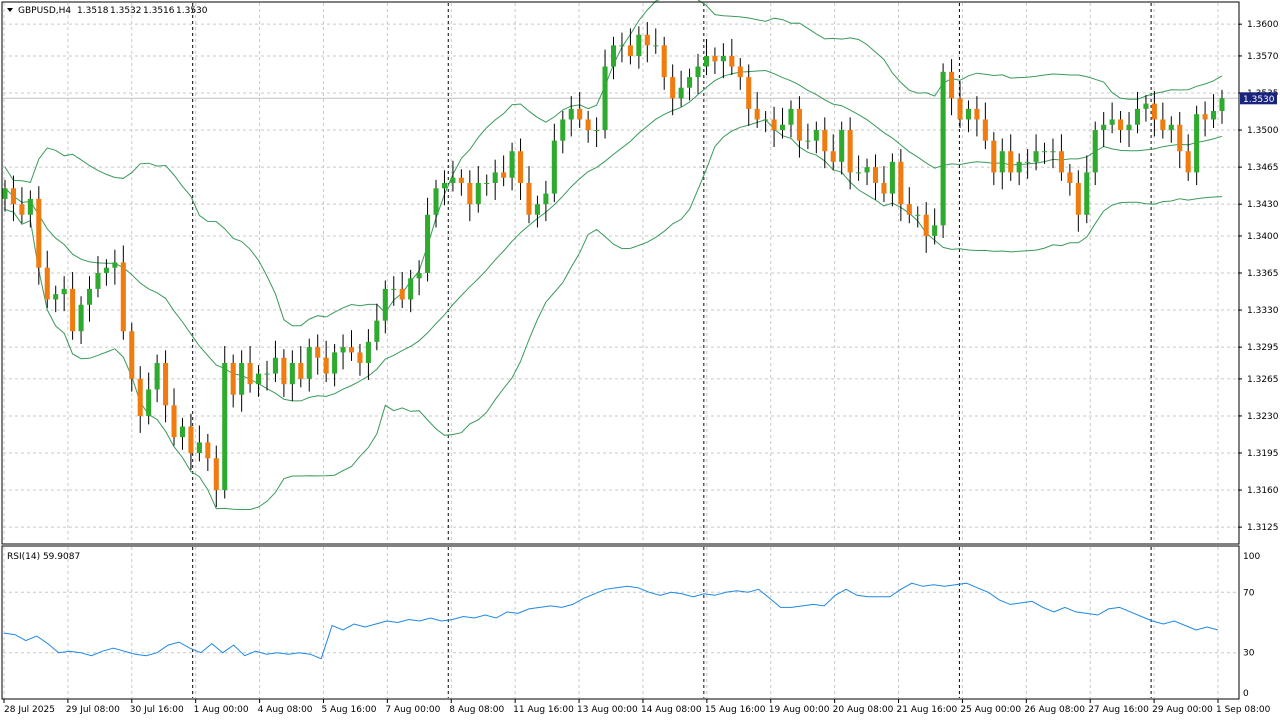 The height and width of the screenshot is (720, 1280). I want to click on rsi-path, so click(611, 621).